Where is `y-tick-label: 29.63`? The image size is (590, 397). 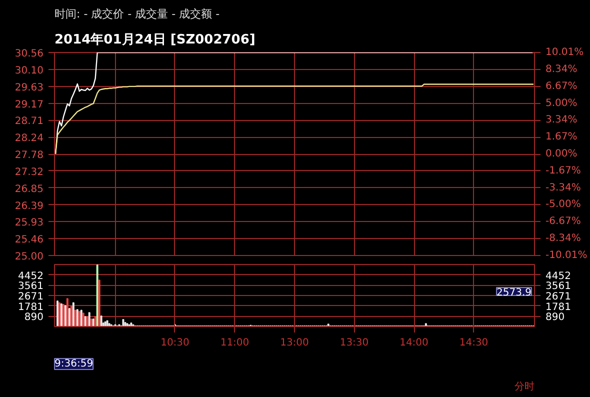 y-tick-label: 29.63 is located at coordinates (29, 88).